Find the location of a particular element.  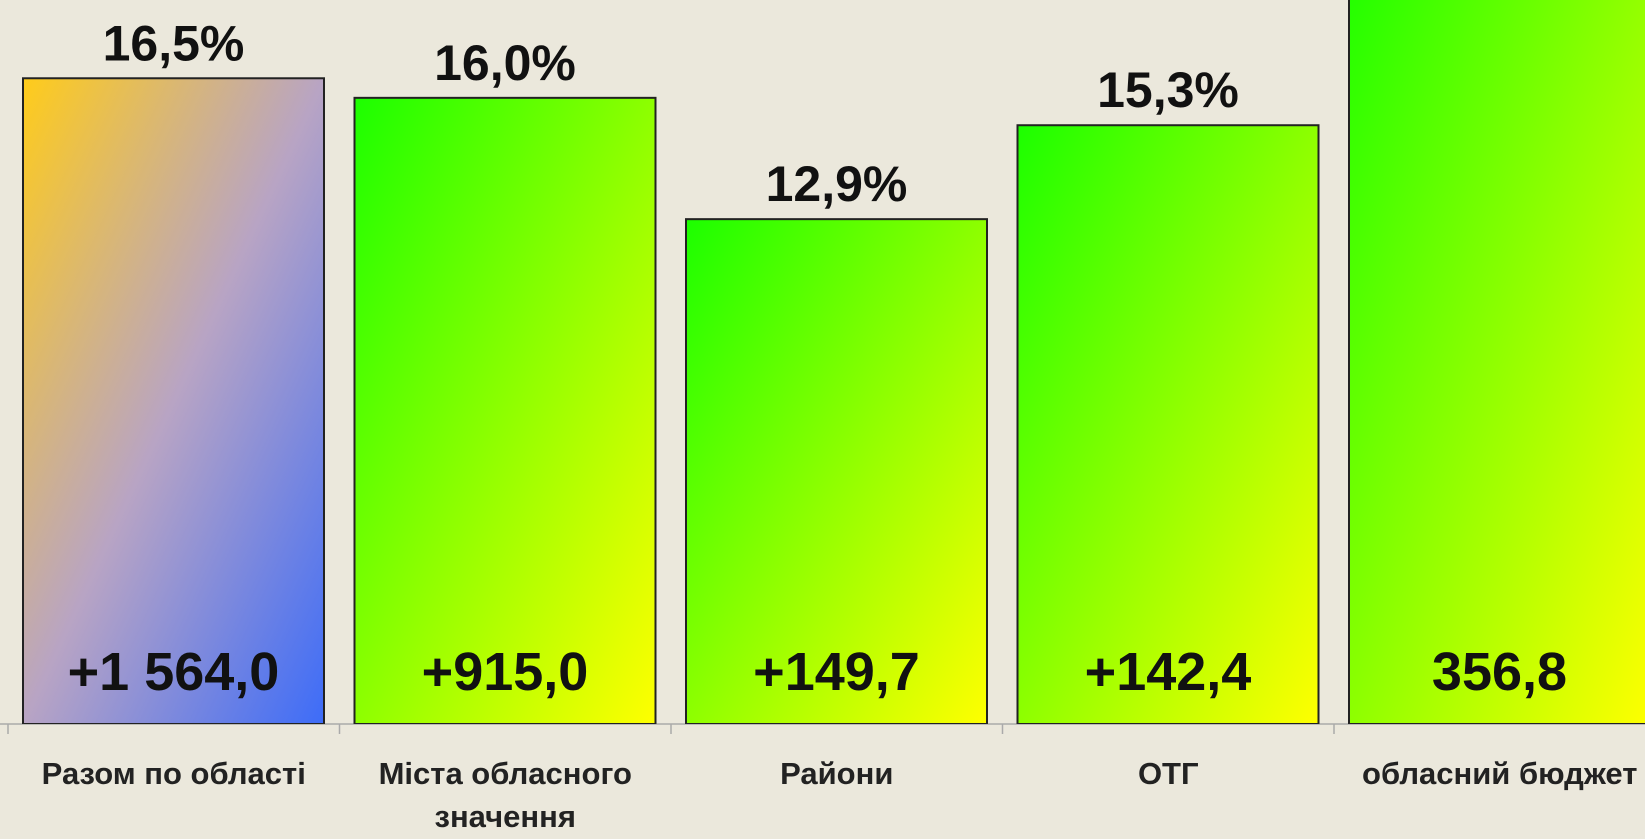

x-tick-label: Міста обласного значення is located at coordinates (505, 795).